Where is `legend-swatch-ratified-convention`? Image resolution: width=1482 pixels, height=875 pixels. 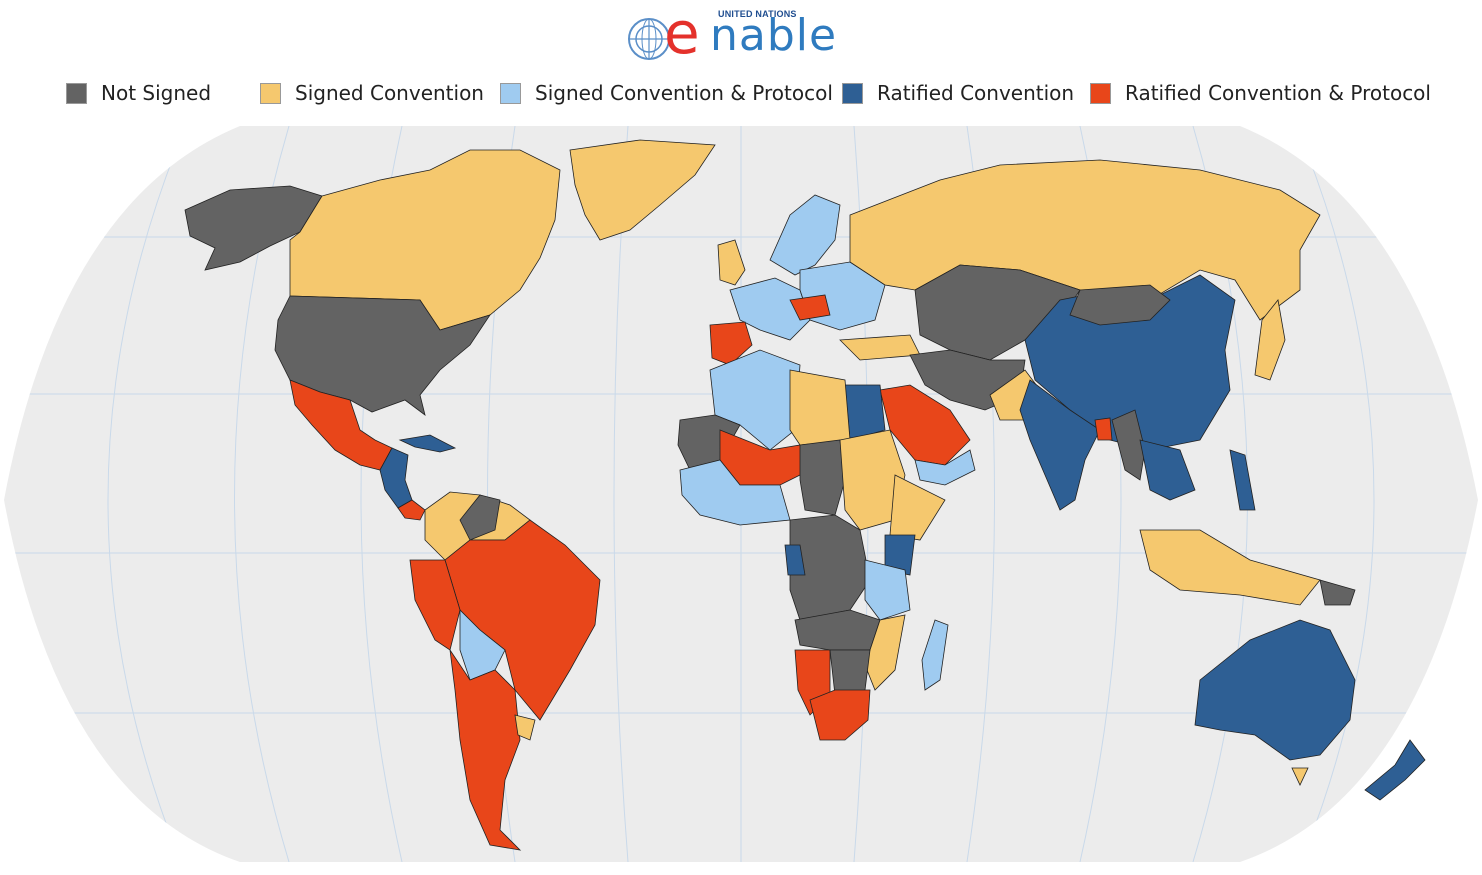
legend-swatch-ratified-convention is located at coordinates (852, 93).